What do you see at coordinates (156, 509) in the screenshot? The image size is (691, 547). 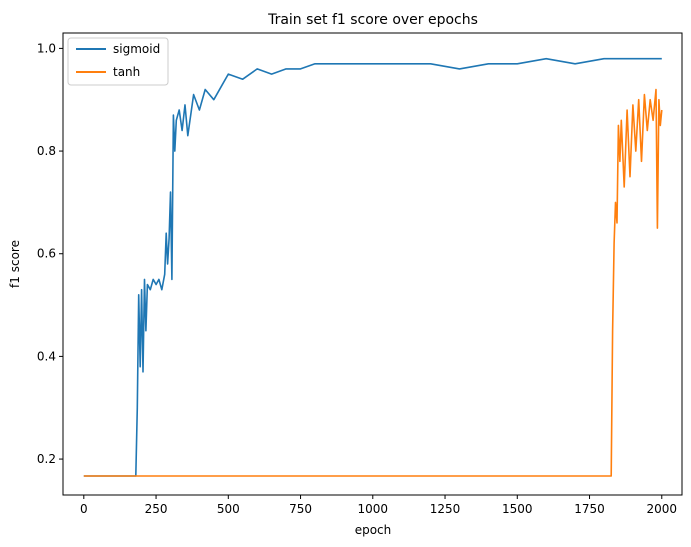 I see `x-tick-label: 250` at bounding box center [156, 509].